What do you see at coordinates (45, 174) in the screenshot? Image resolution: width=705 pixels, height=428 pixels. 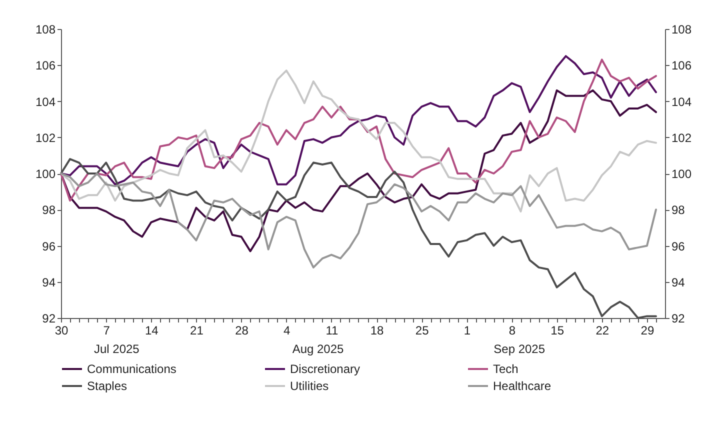 I see `y-tick-label: 100` at bounding box center [45, 174].